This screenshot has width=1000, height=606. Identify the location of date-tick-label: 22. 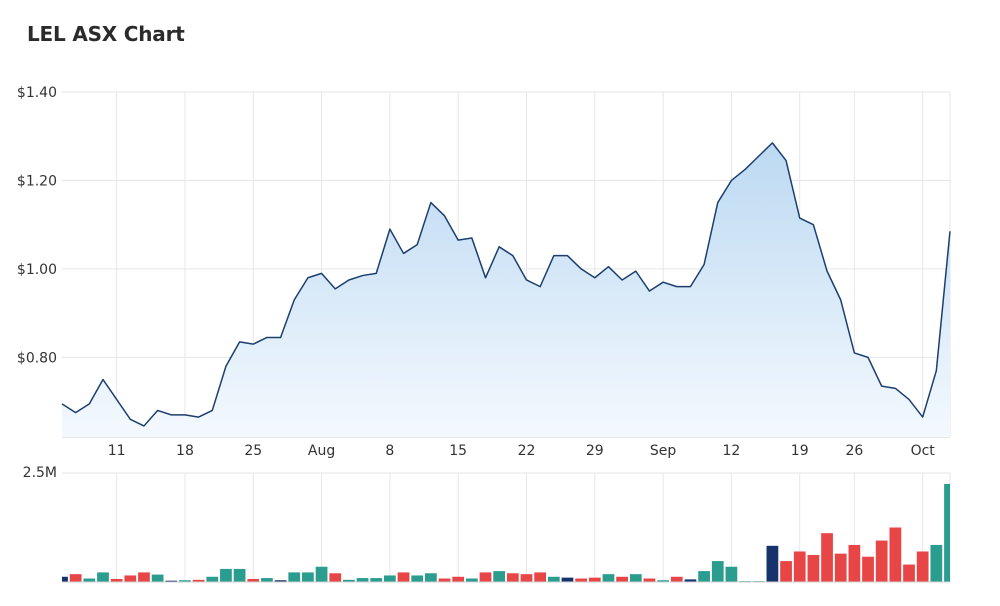
(527, 451).